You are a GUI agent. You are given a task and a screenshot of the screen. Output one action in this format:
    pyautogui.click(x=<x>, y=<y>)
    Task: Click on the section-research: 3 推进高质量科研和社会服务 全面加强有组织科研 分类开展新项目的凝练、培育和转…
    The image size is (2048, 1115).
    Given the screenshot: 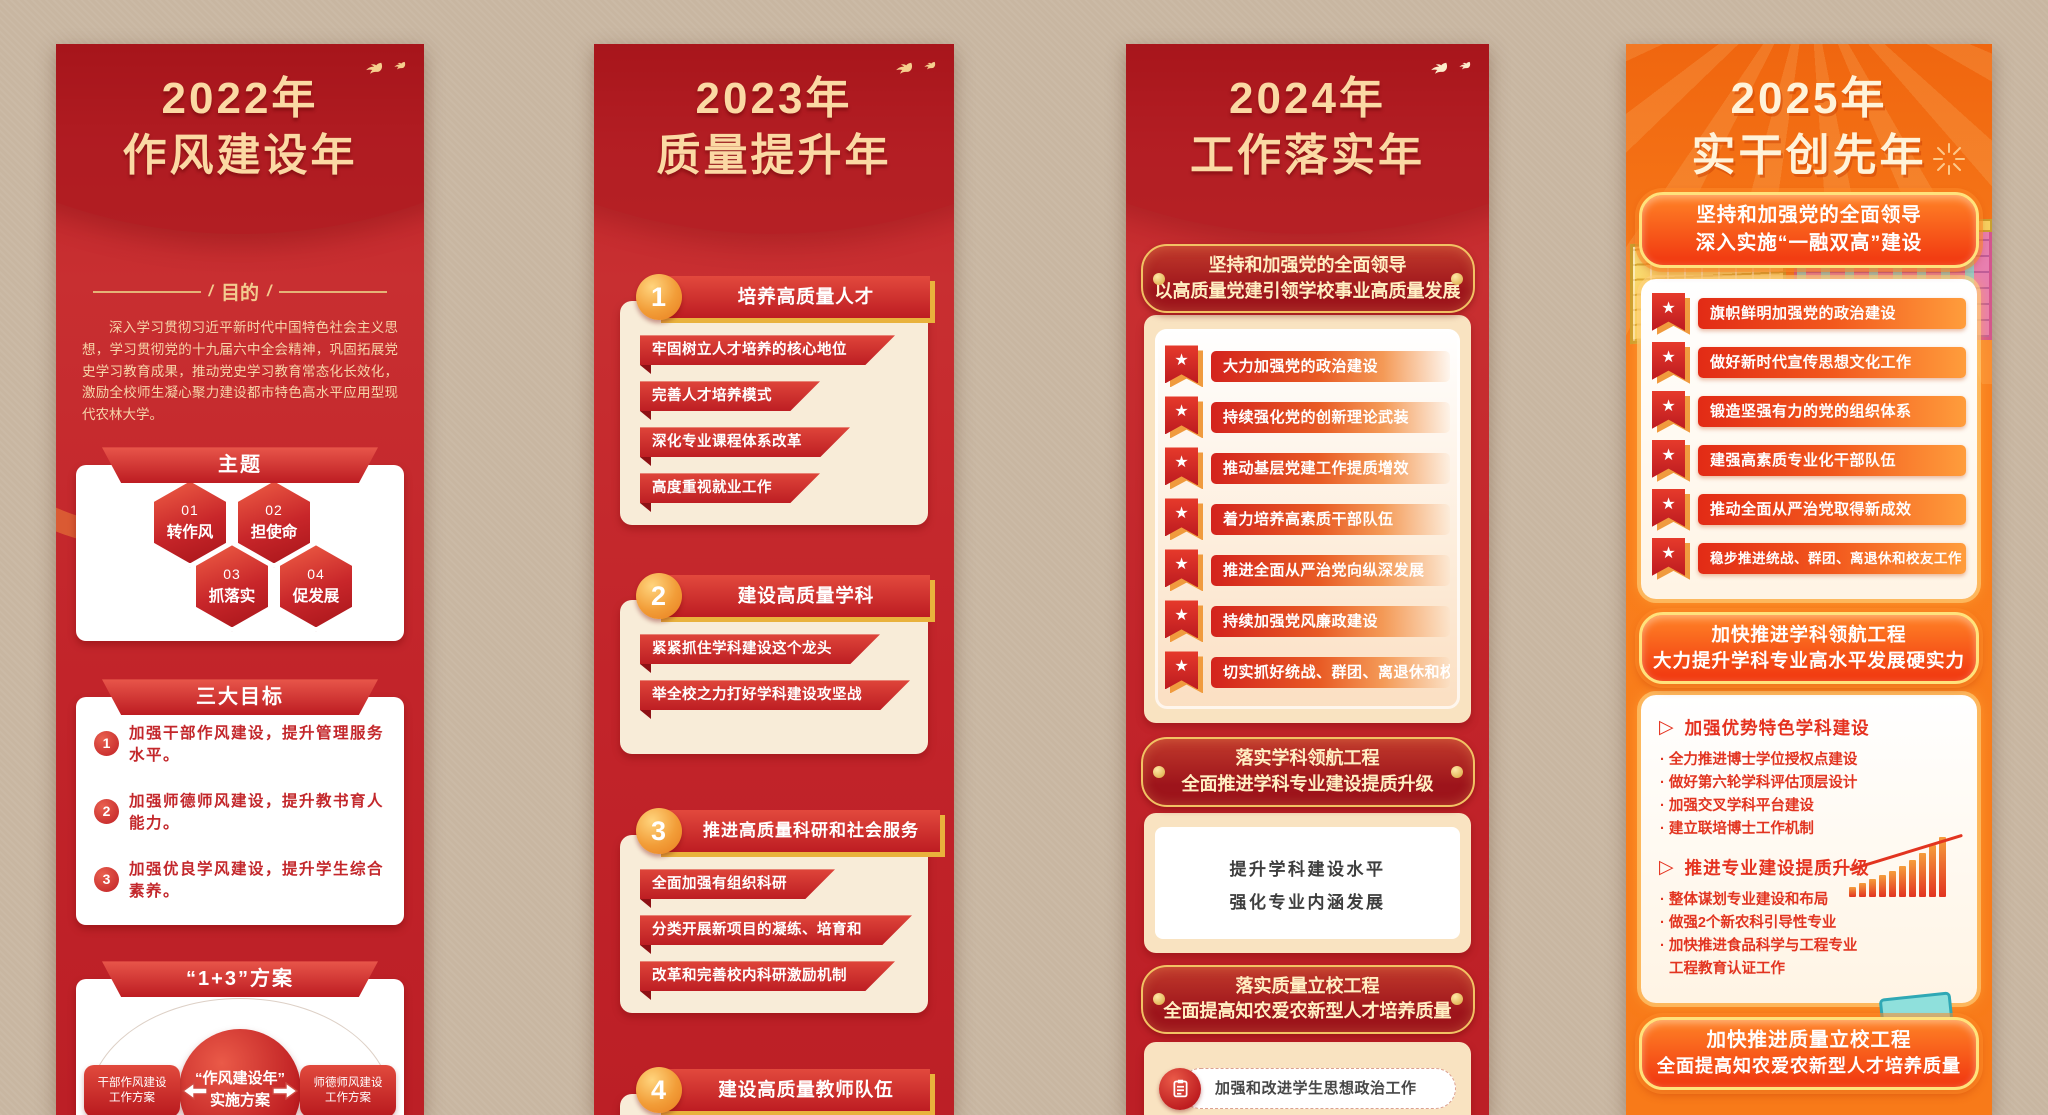 What is the action you would take?
    pyautogui.click(x=774, y=911)
    